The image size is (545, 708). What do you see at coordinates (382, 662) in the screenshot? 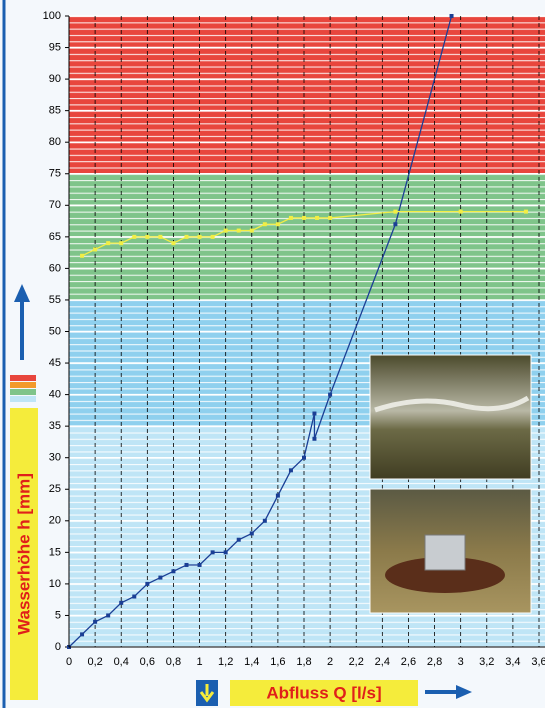
I see `x-tick-label: 2,4` at bounding box center [382, 662].